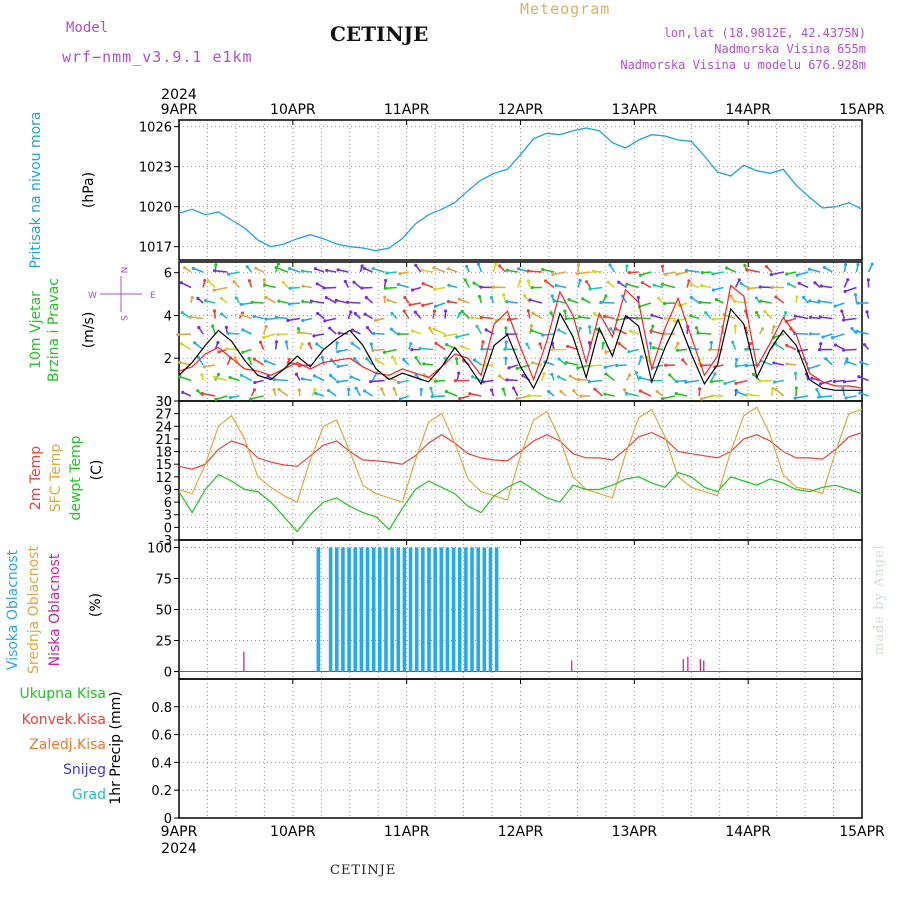  I want to click on y-tick-label: 0.8, so click(161, 708).